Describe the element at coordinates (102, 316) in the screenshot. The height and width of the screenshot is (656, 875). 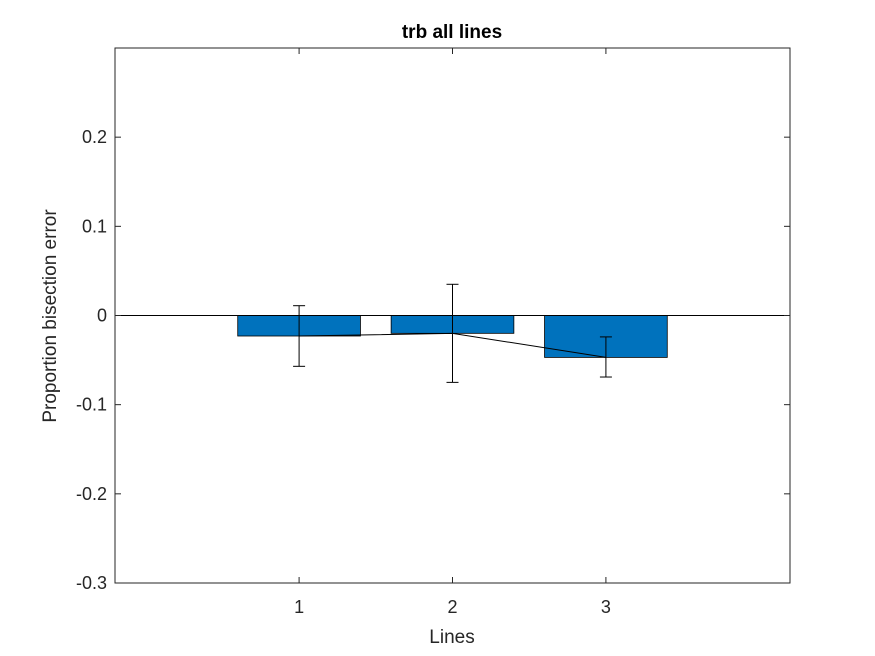
I see `y-tick-label: 0` at that location.